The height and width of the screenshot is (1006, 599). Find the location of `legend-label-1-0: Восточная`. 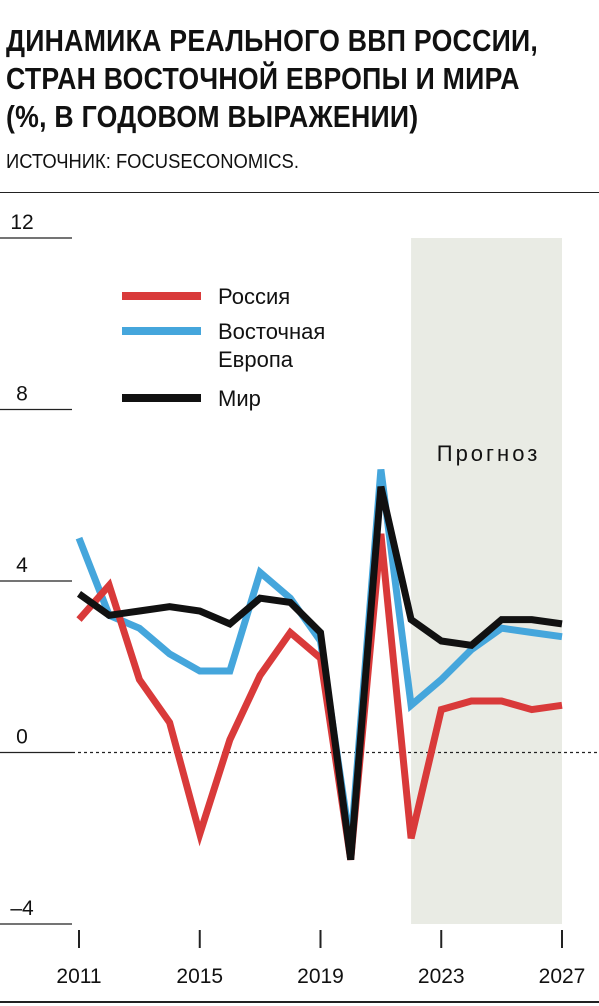

legend-label-1-0: Восточная is located at coordinates (271, 331).